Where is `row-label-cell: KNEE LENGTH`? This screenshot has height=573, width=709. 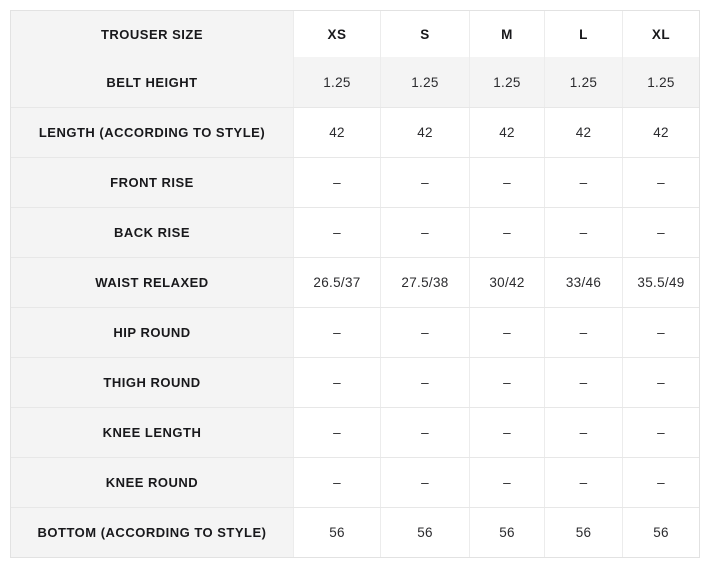 row-label-cell: KNEE LENGTH is located at coordinates (152, 432).